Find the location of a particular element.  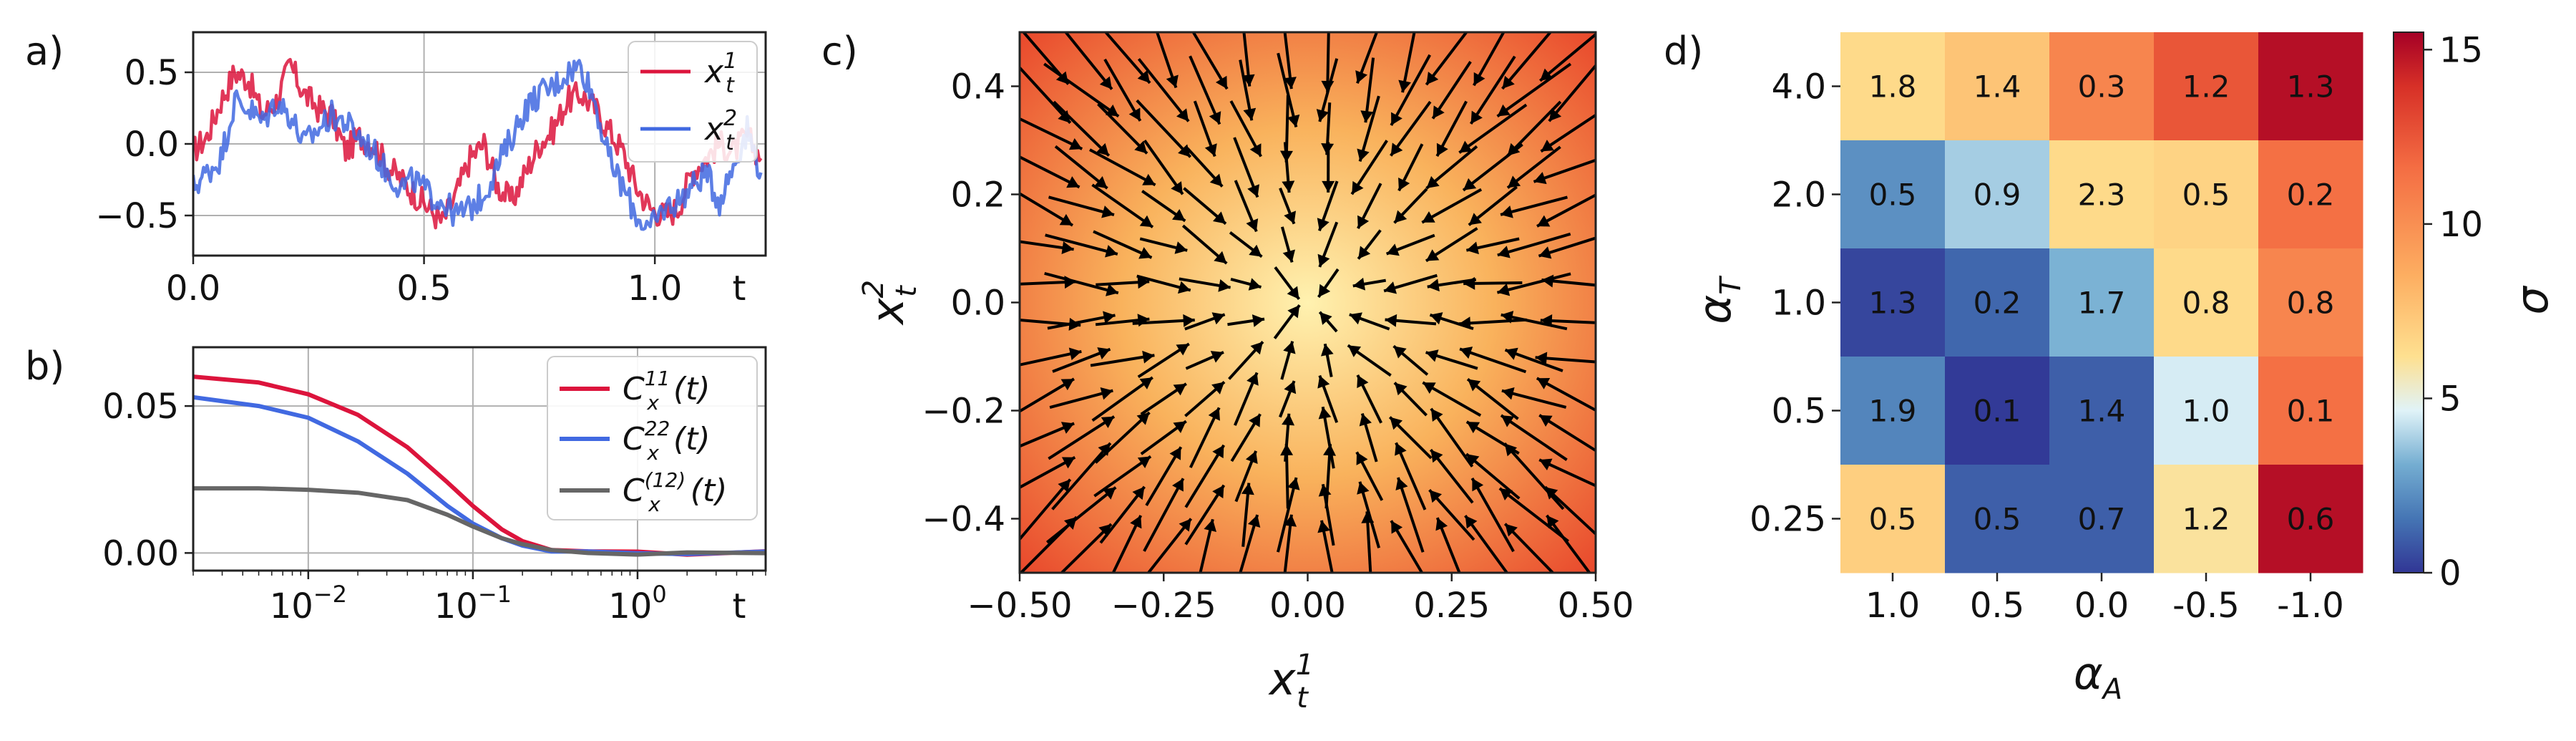

colorbar-ticks: 0 5 10 15 is located at coordinates (2453, 312).